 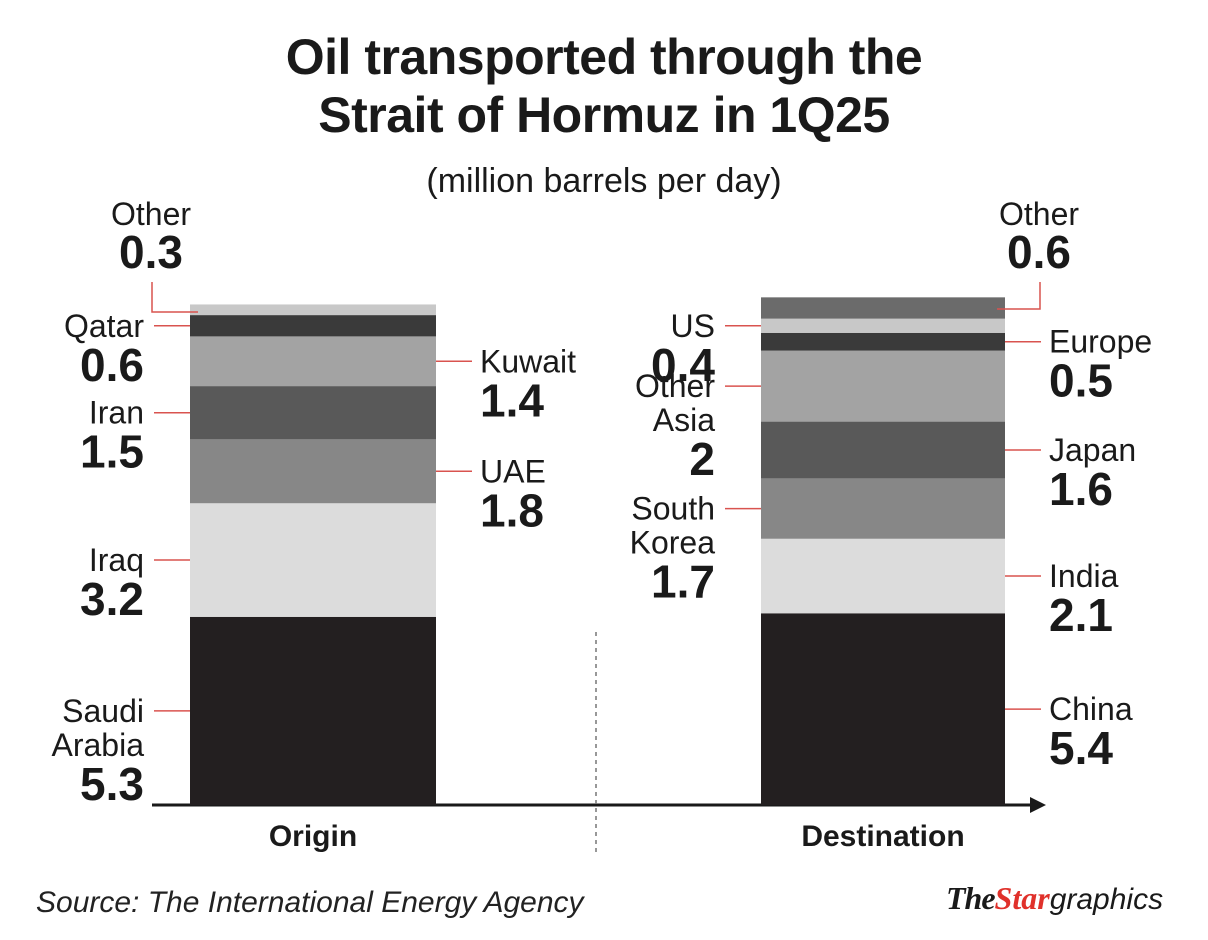 I want to click on bar-segment-destination-other, so click(x=883, y=308).